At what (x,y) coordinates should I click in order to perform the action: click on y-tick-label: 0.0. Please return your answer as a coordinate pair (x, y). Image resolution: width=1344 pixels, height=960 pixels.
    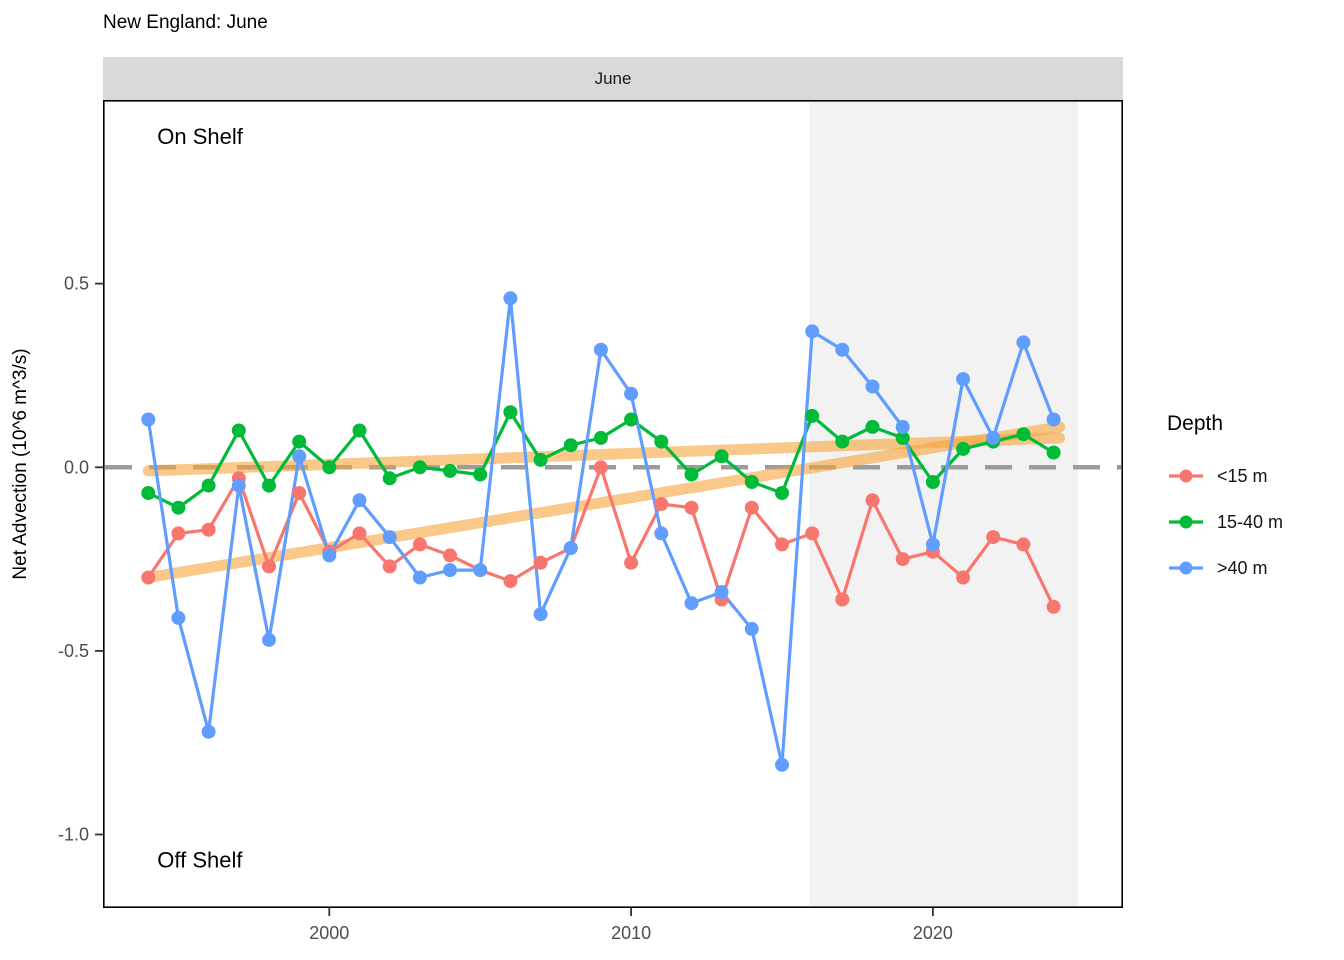
    Looking at the image, I should click on (76, 467).